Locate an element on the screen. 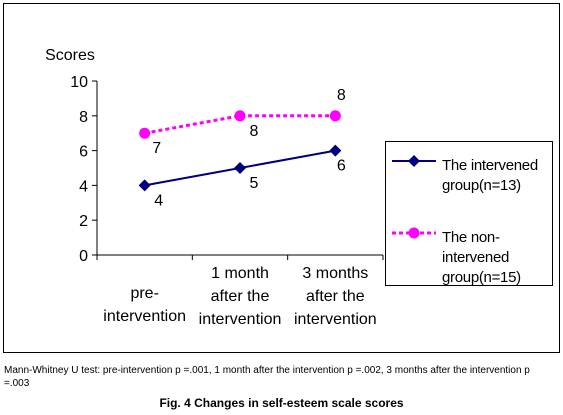  x-tick-label: 1 month after the intervention is located at coordinates (240, 296).